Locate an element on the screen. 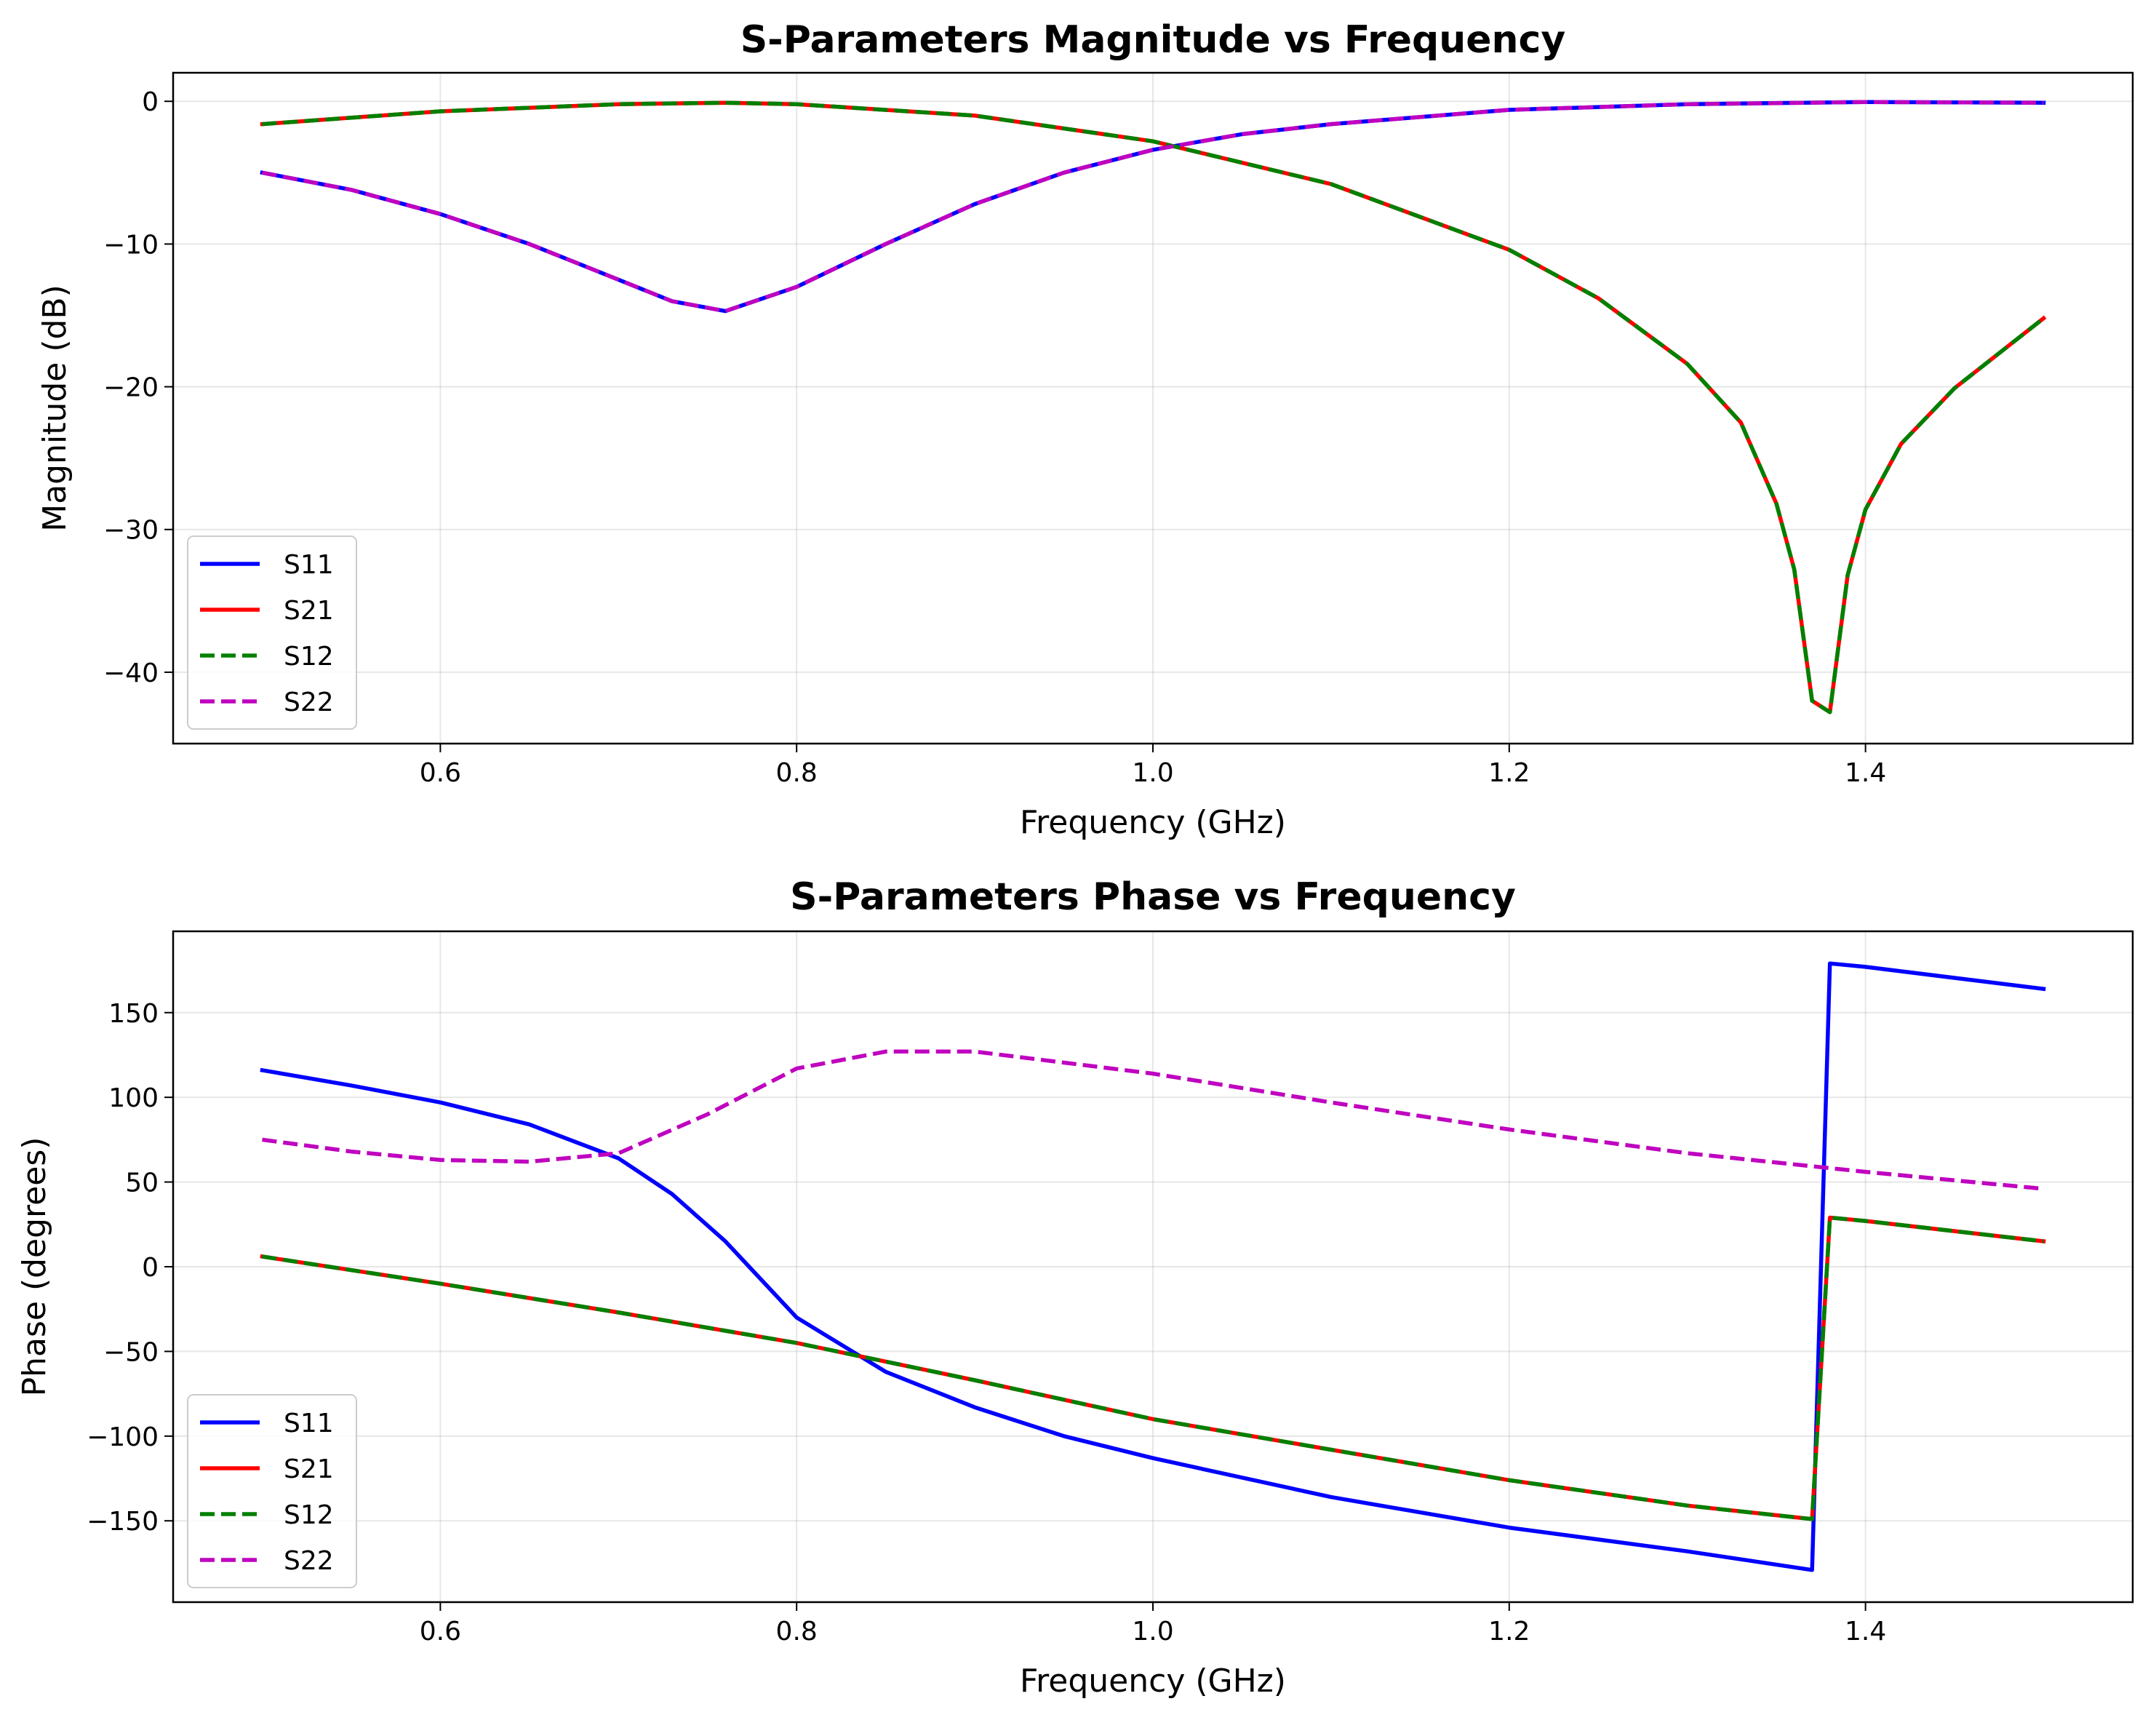  phase-x-axis-label: Frequency (GHz) is located at coordinates (1153, 1682).